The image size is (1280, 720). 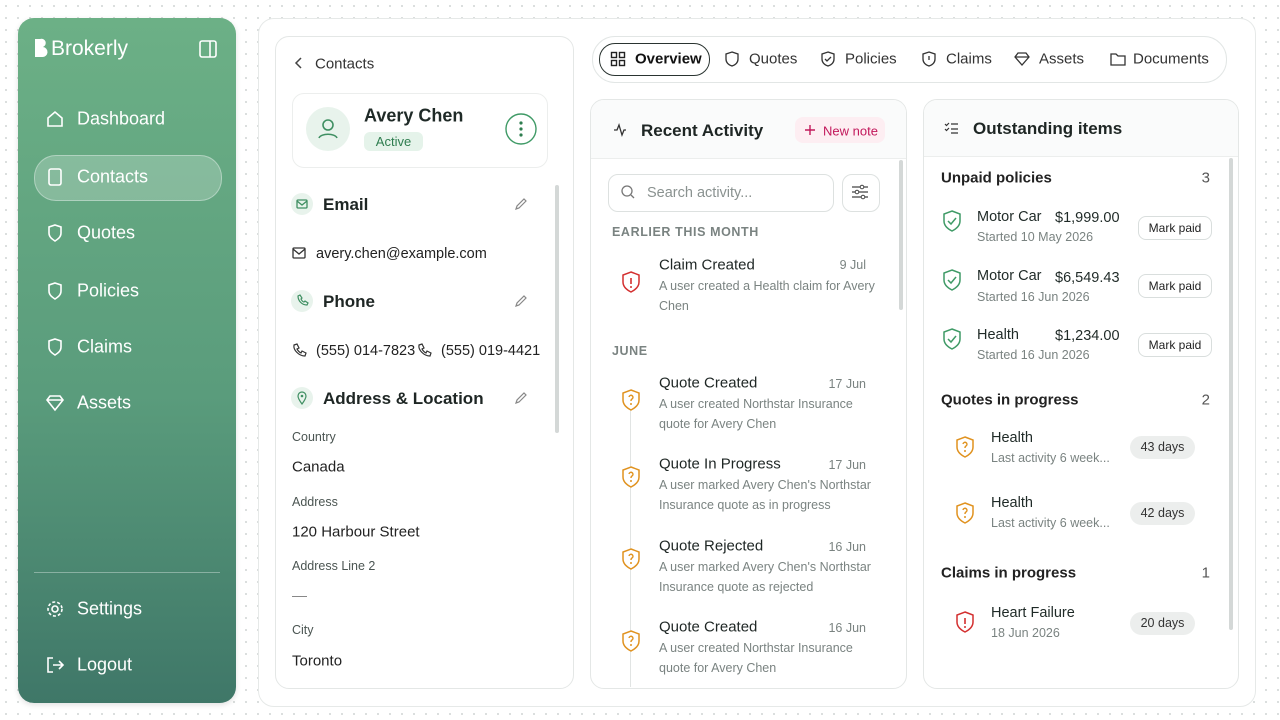 I want to click on activity-title: Quote Created, so click(x=708, y=383).